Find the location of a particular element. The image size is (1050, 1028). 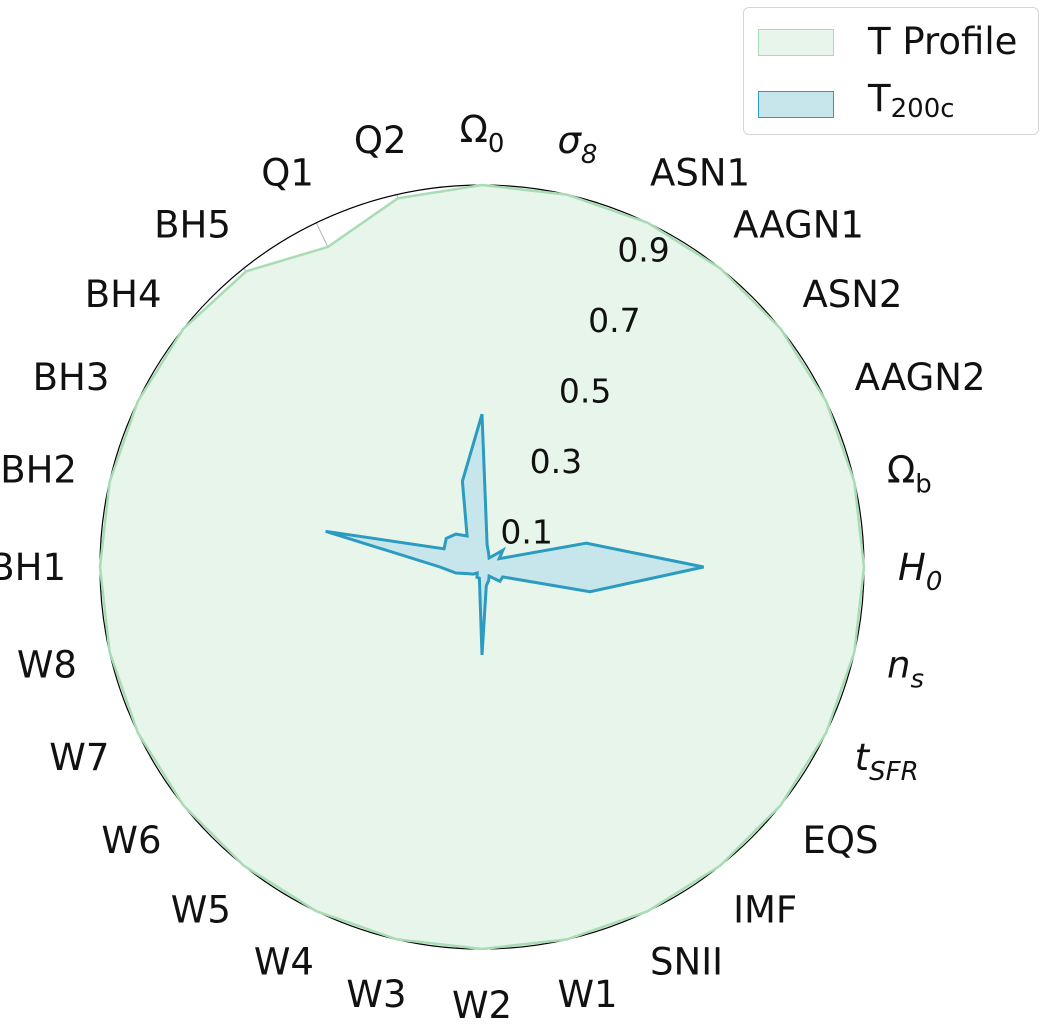

axis-label: ASN1 is located at coordinates (700, 172).